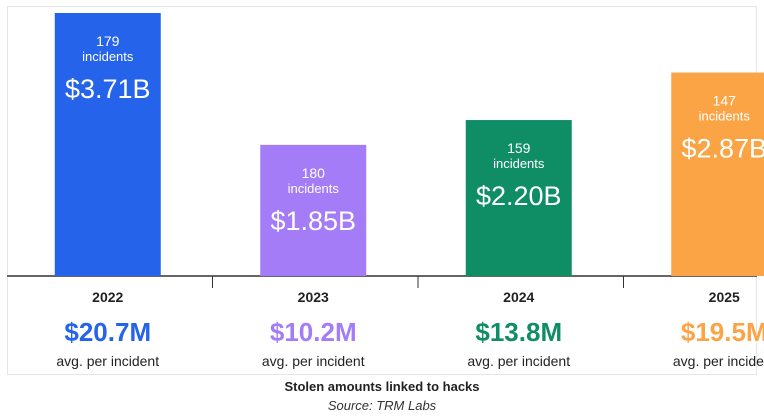 The height and width of the screenshot is (418, 764). What do you see at coordinates (717, 174) in the screenshot?
I see `bar-2025` at bounding box center [717, 174].